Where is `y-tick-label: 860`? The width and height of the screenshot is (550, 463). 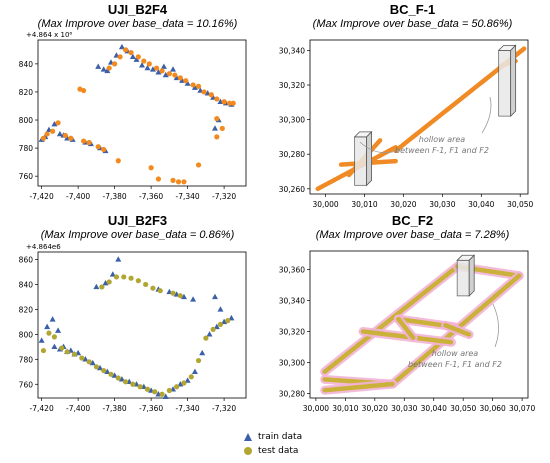
y-tick-label: 860 is located at coordinates (26, 259).